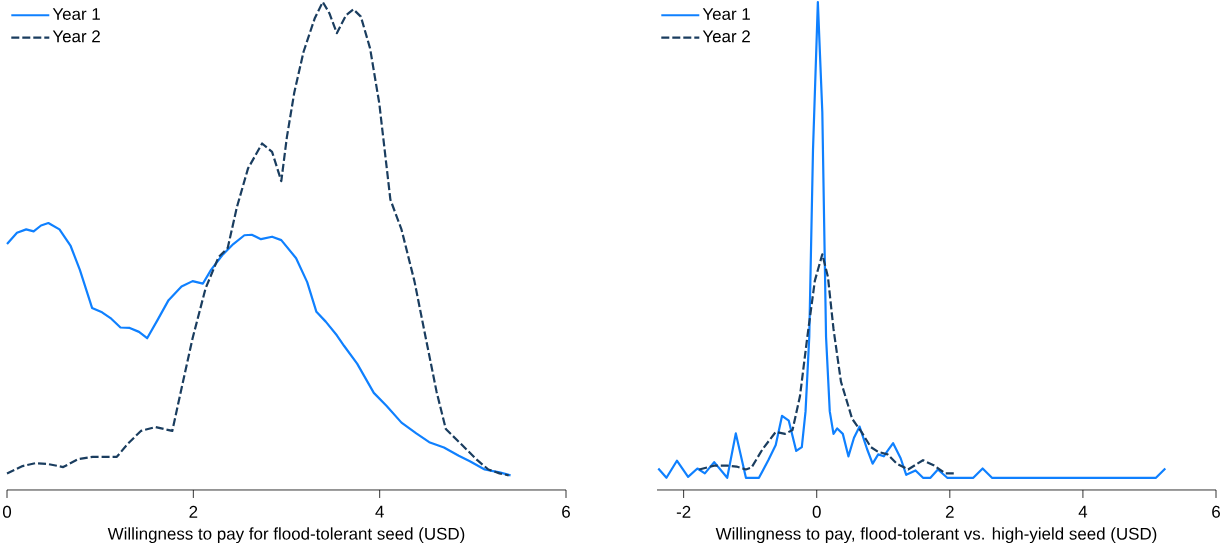  Describe the element at coordinates (936, 535) in the screenshot. I see `x-axis-title: Willingness to pay, flood-tolerant vs. high-yield seed (USD)` at that location.